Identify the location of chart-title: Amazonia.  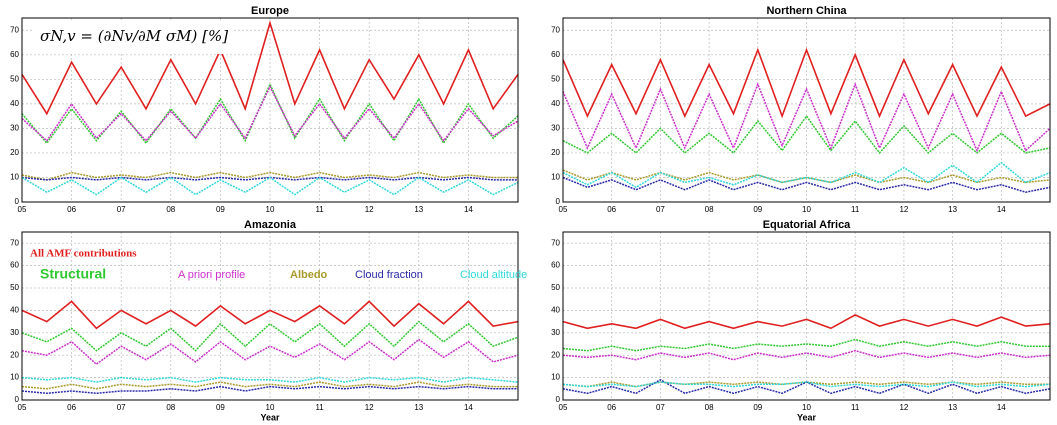
(270, 225).